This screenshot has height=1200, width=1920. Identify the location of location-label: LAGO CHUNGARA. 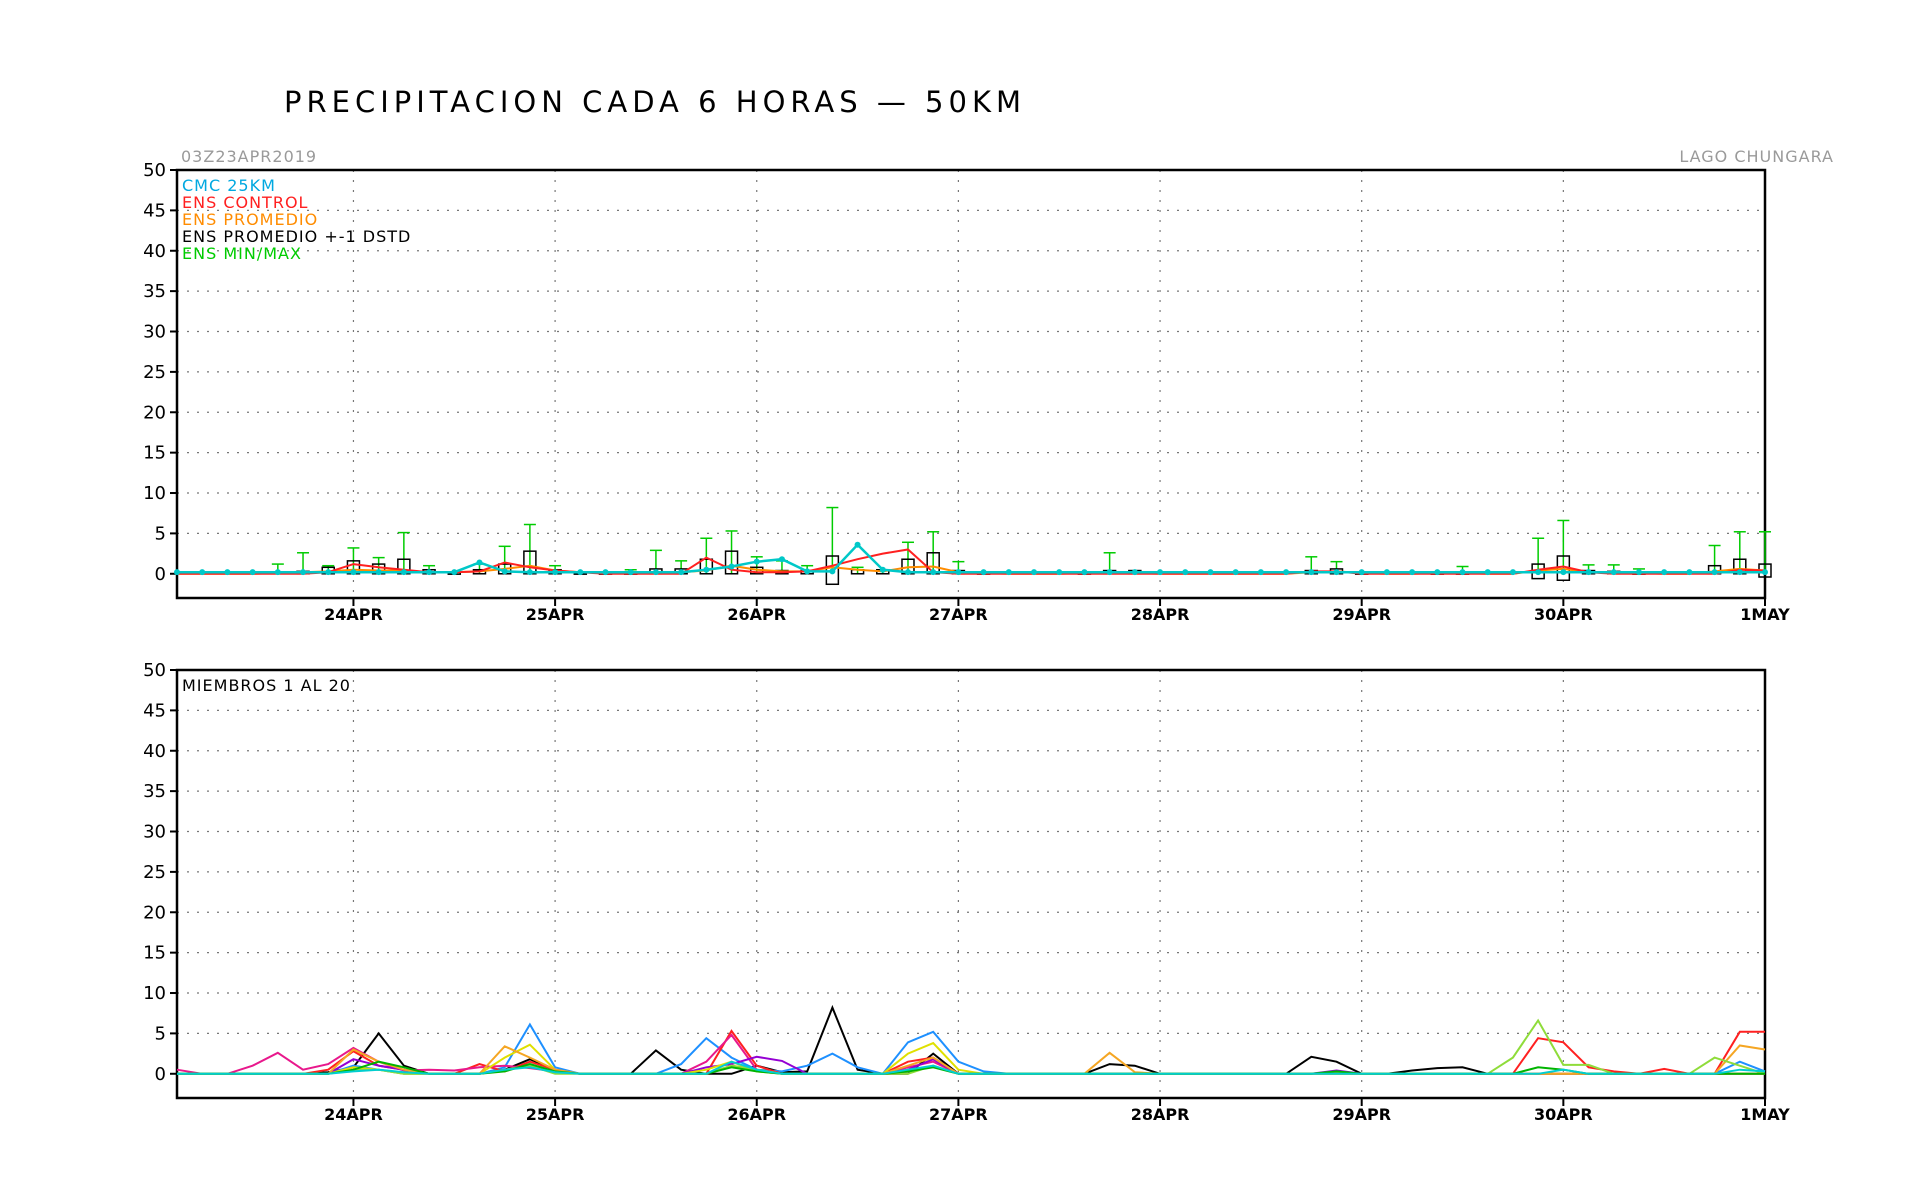
(1756, 156).